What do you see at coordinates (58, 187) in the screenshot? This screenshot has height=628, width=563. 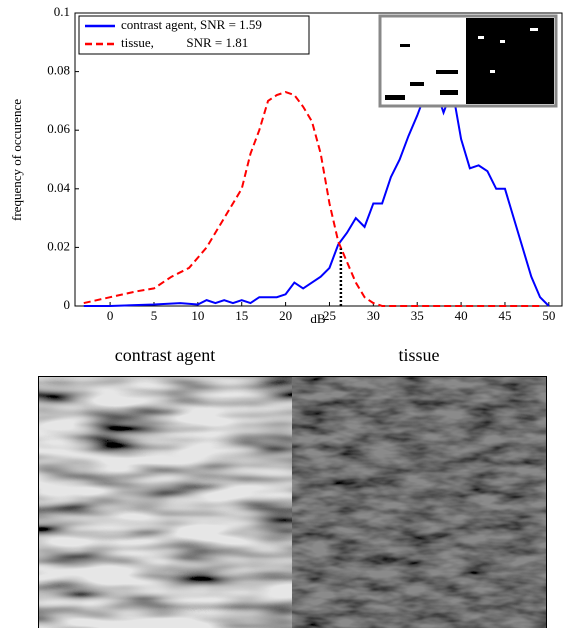 I see `y-tick-label: 0.04` at bounding box center [58, 187].